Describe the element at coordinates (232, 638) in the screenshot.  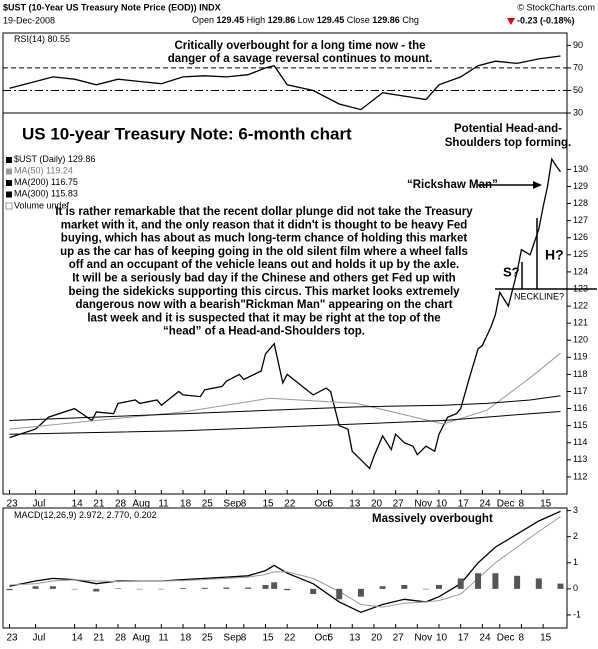
I see `x-tick-label: Sep` at that location.